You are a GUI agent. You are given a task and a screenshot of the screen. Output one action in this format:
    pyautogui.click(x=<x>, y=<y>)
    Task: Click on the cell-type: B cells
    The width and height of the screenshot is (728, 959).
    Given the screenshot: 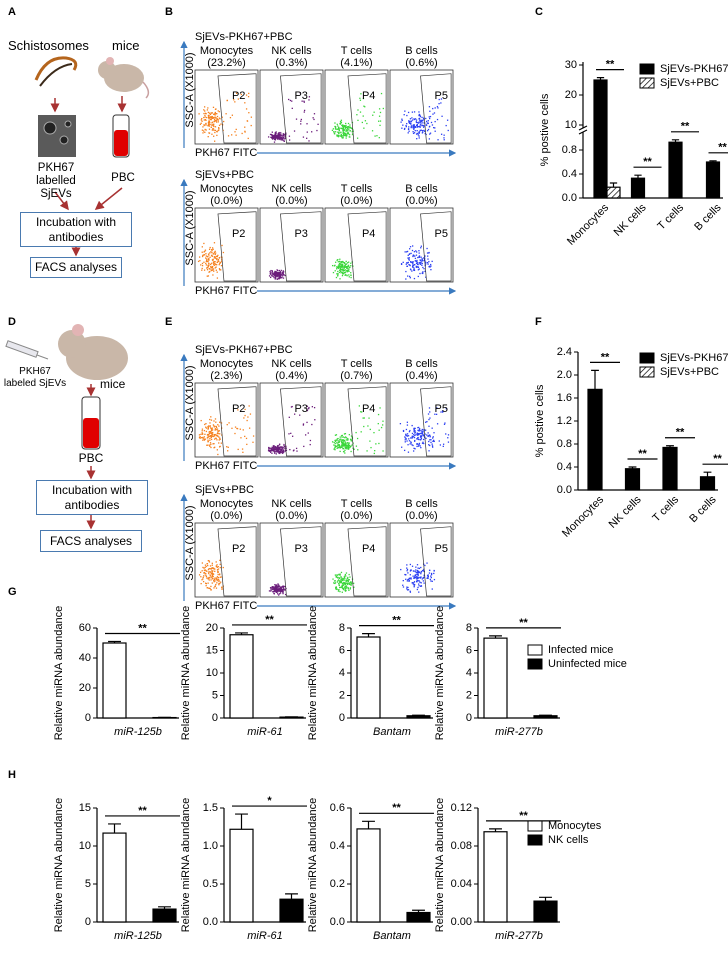 What is the action you would take?
    pyautogui.click(x=421, y=51)
    